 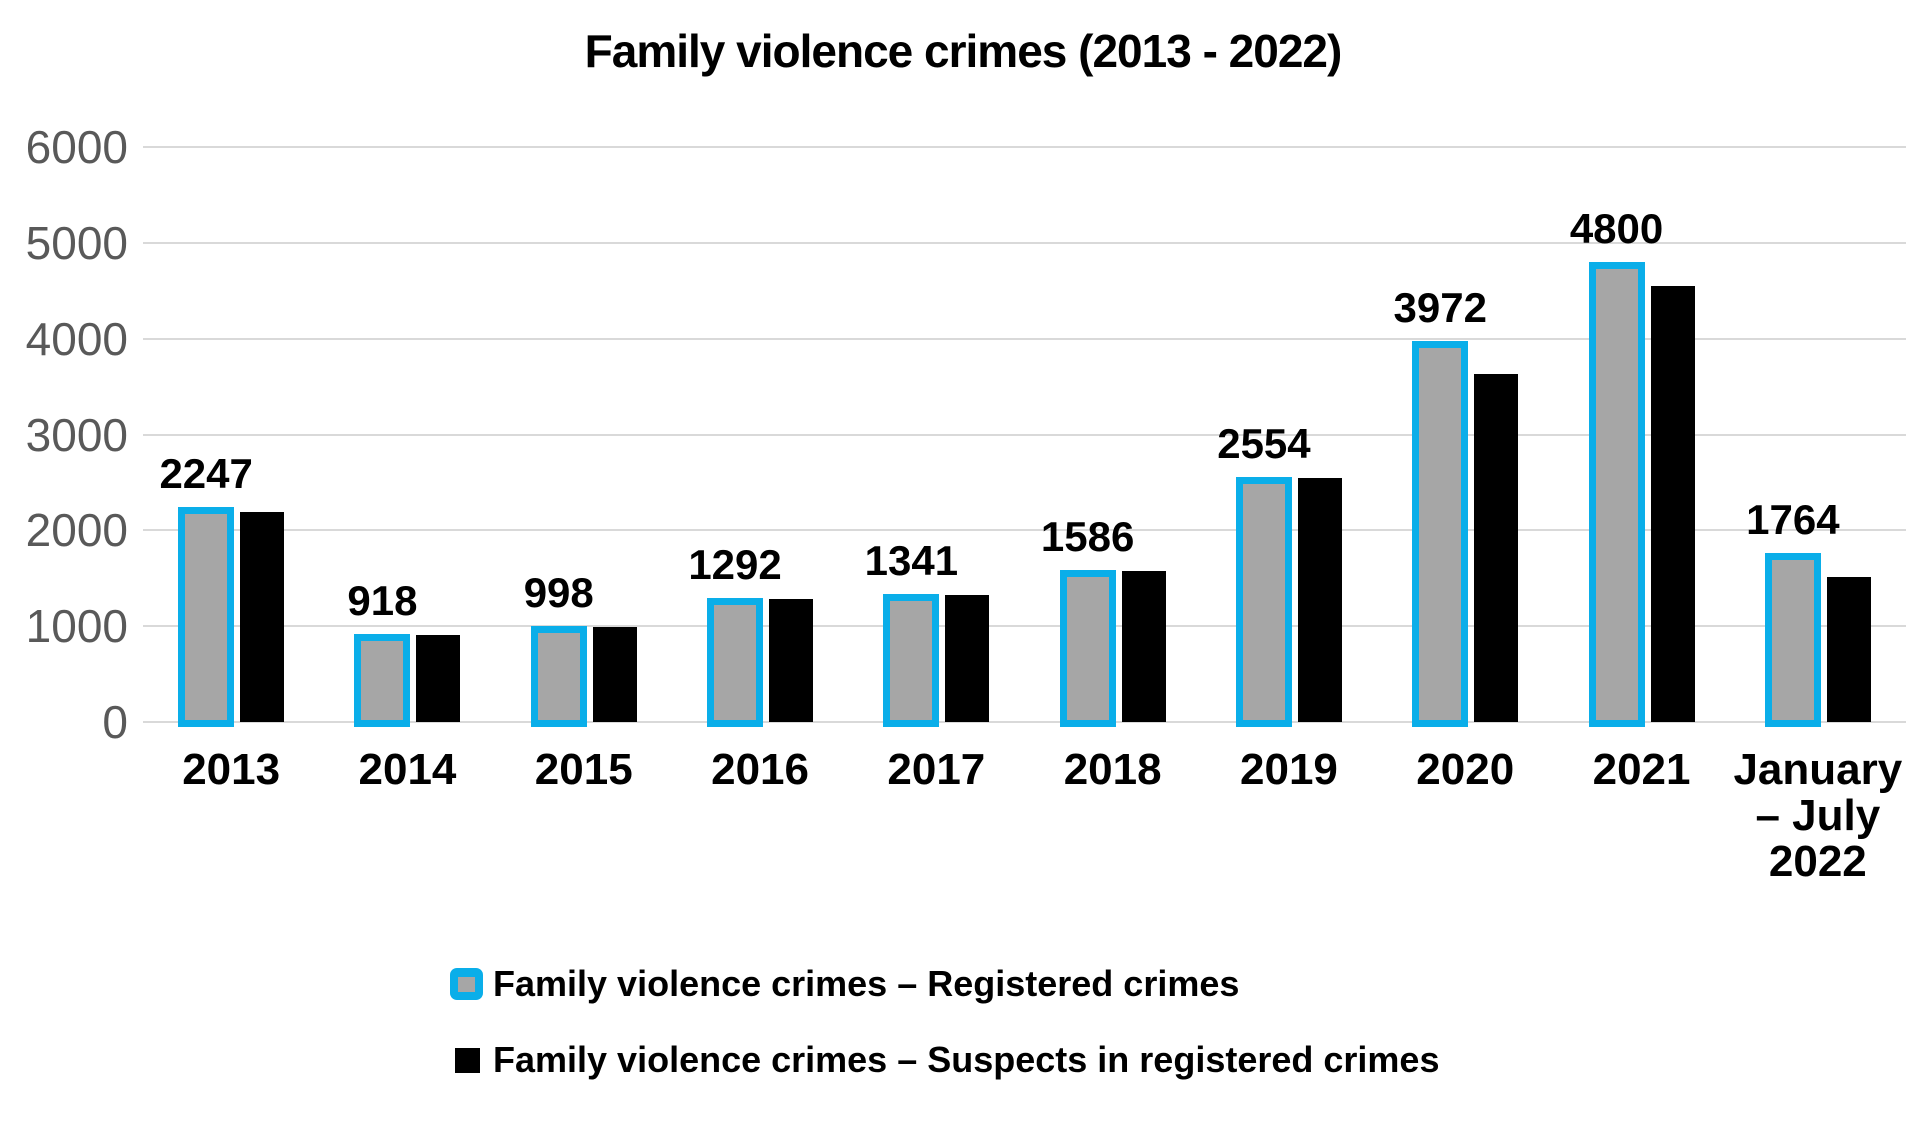 What do you see at coordinates (614, 674) in the screenshot?
I see `bar-suspects-2015` at bounding box center [614, 674].